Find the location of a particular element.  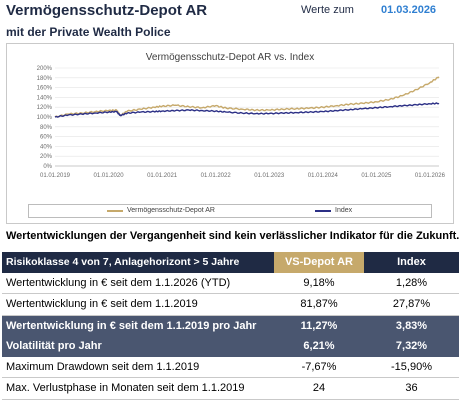

legend-item-vs: Vermögensschutz-Depot AR is located at coordinates (161, 210).